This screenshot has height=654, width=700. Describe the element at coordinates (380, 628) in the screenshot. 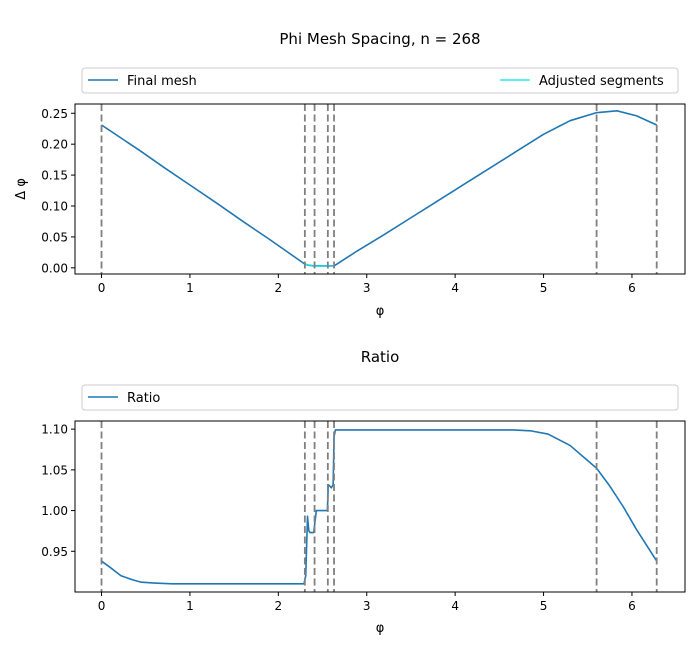

I see `ratio-xlabel: φ` at that location.